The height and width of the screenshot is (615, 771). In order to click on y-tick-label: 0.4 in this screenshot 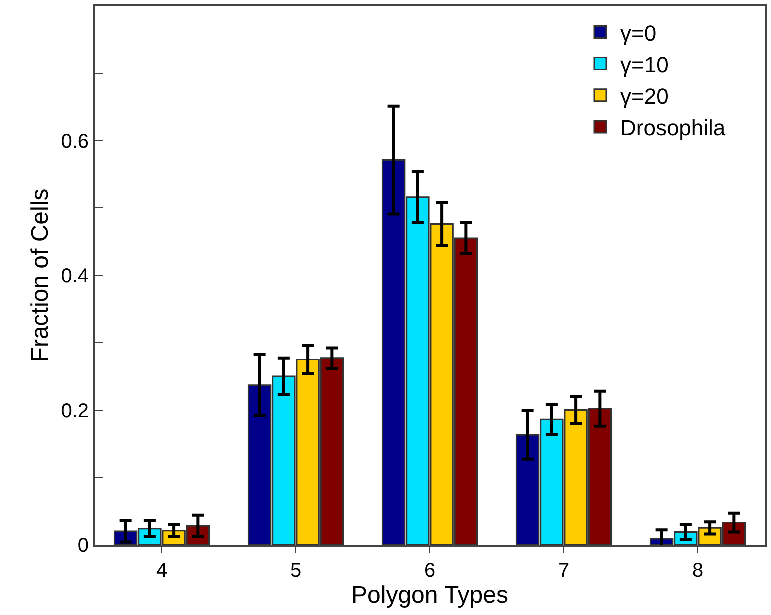, I will do `click(75, 277)`.